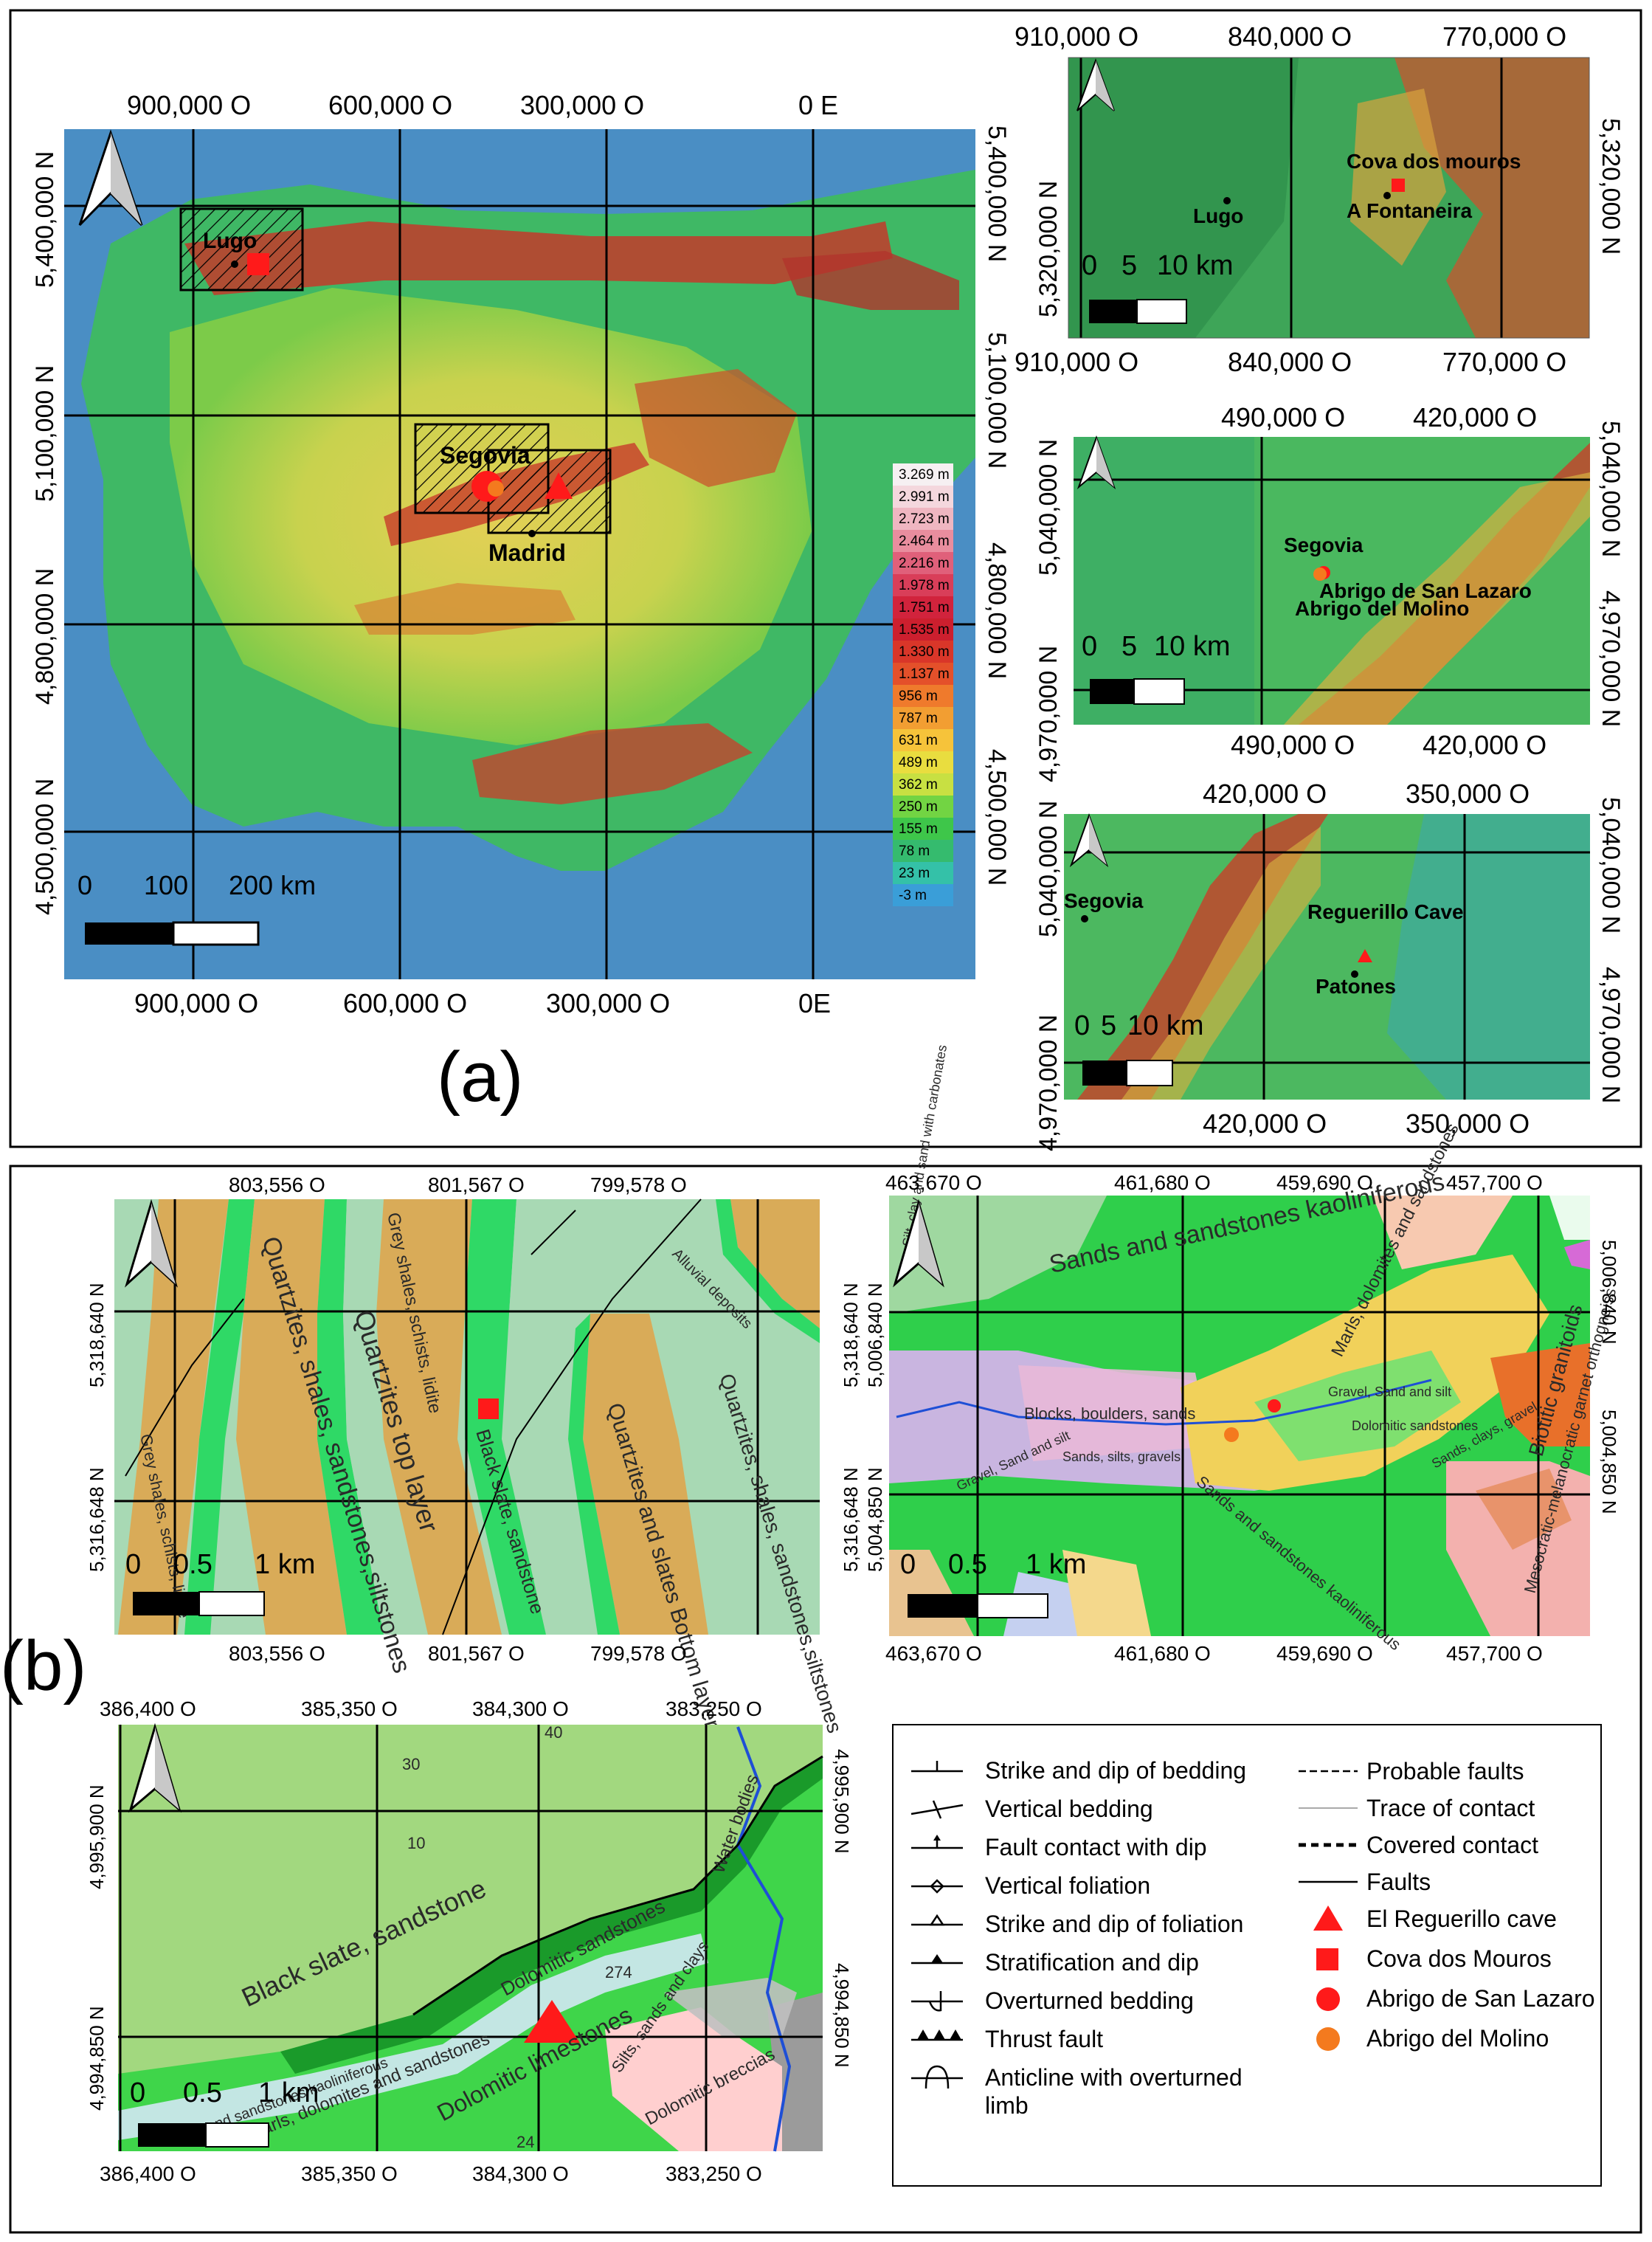 This screenshot has width=1652, height=2242. Describe the element at coordinates (1458, 2038) in the screenshot. I see `legend-label: Abrigo del Molino` at that location.